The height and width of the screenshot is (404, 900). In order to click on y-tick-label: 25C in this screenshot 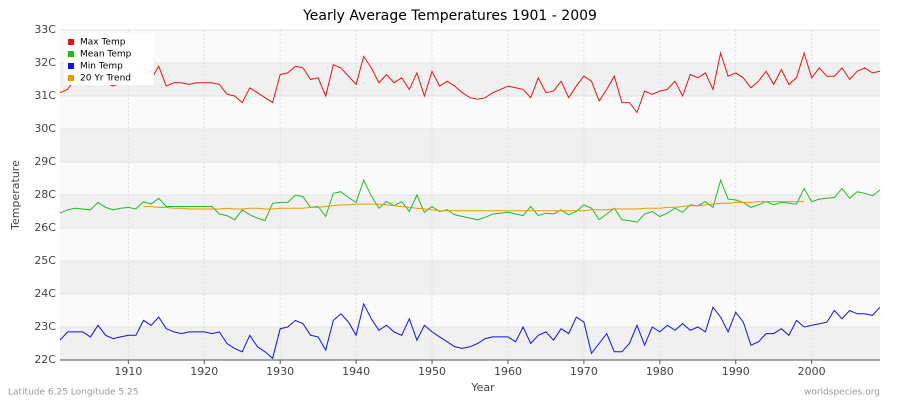, I will do `click(45, 260)`.